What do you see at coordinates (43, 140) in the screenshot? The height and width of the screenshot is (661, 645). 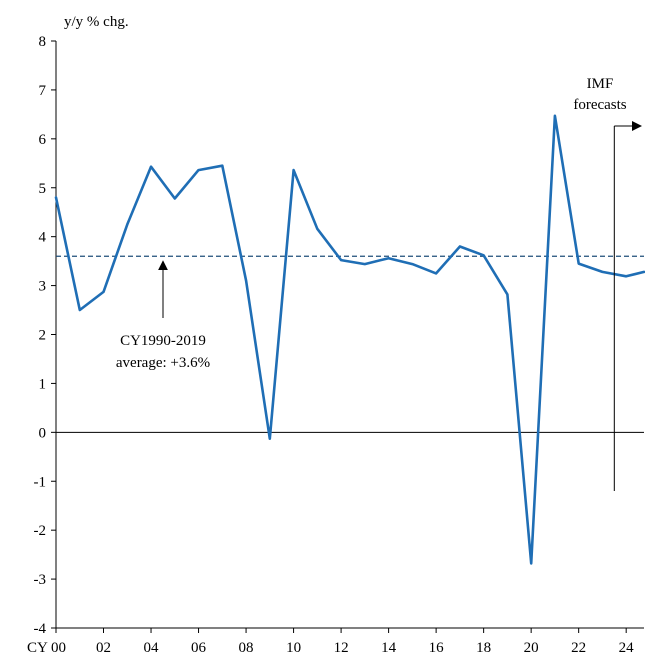 I see `y-tick-label: 6` at bounding box center [43, 140].